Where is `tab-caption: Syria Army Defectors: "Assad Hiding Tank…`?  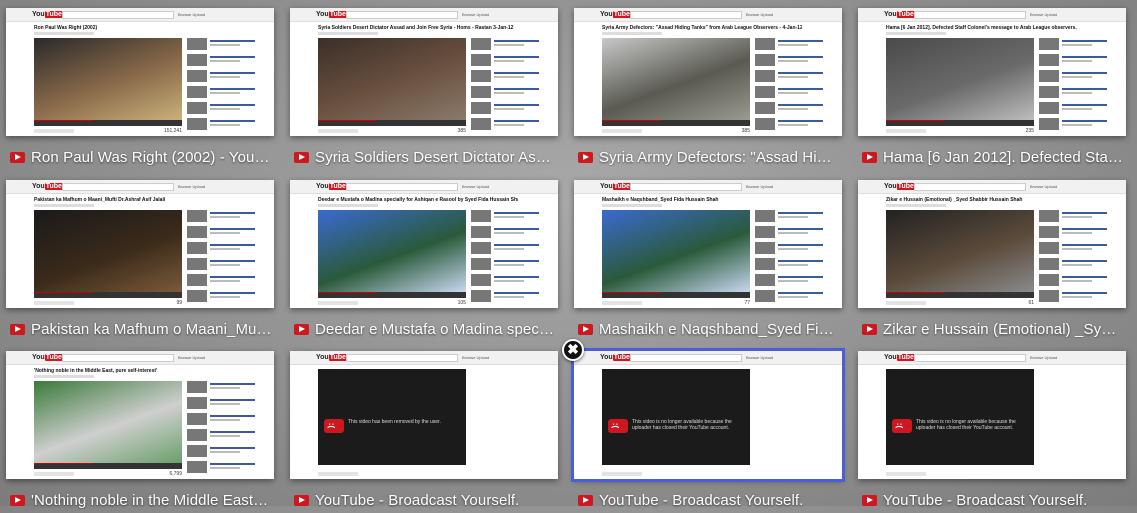 tab-caption: Syria Army Defectors: "Assad Hiding Tank… is located at coordinates (709, 157).